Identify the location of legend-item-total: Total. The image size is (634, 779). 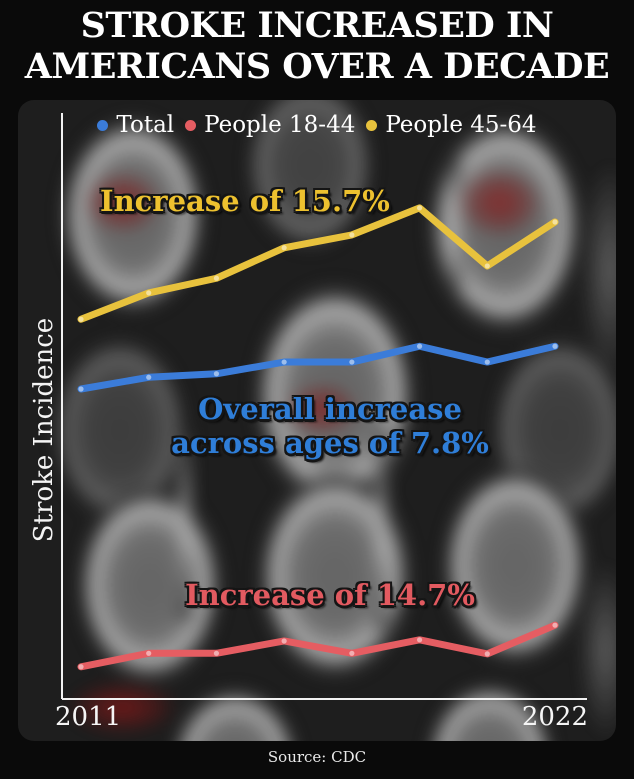
(135, 125).